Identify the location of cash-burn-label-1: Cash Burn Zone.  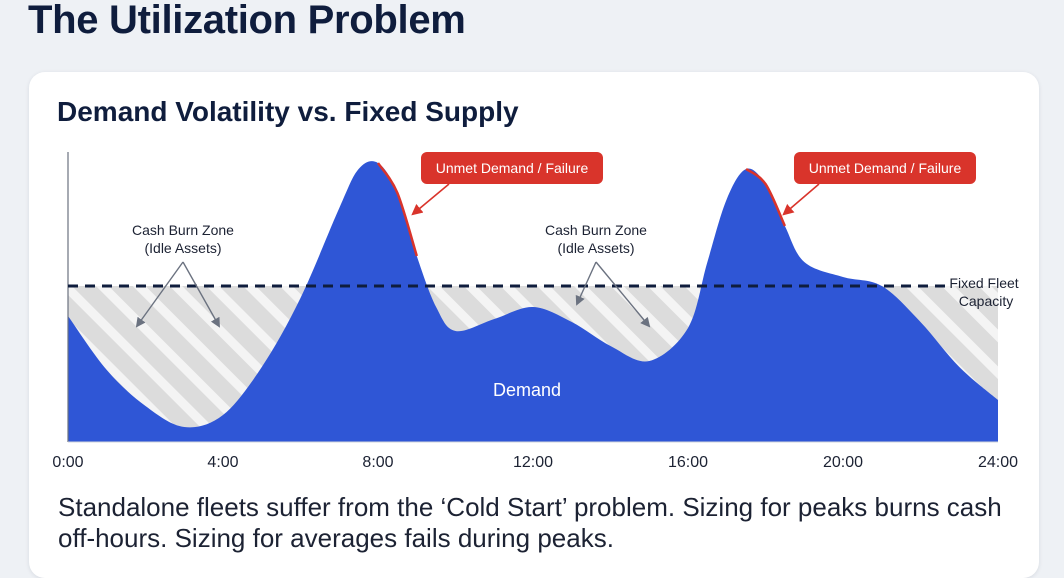
(183, 230).